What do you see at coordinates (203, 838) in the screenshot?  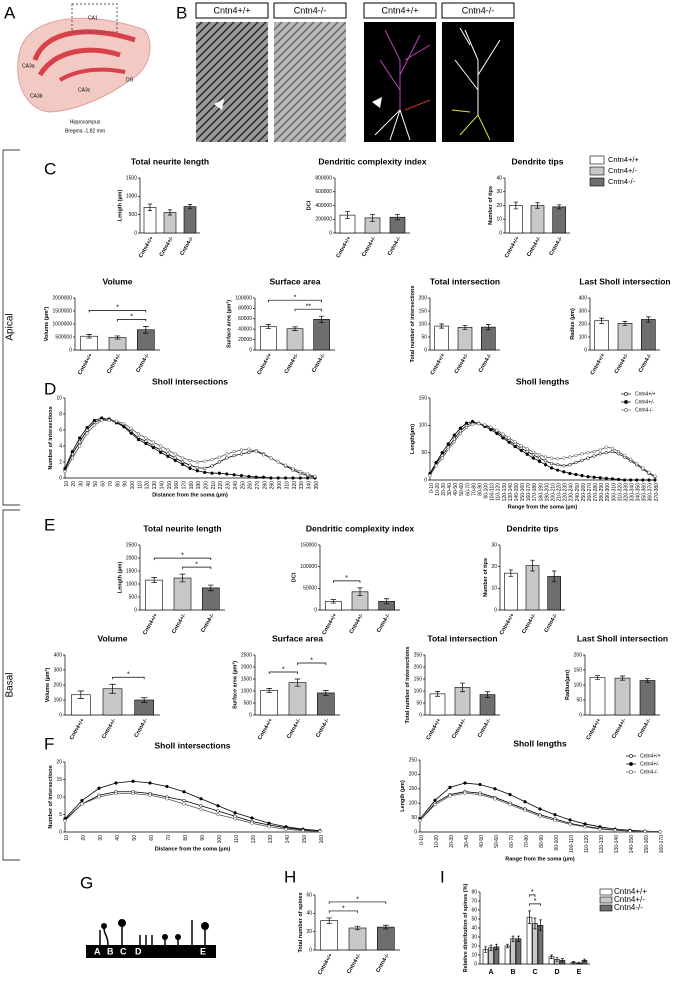 I see `x-tick-label: 90` at bounding box center [203, 838].